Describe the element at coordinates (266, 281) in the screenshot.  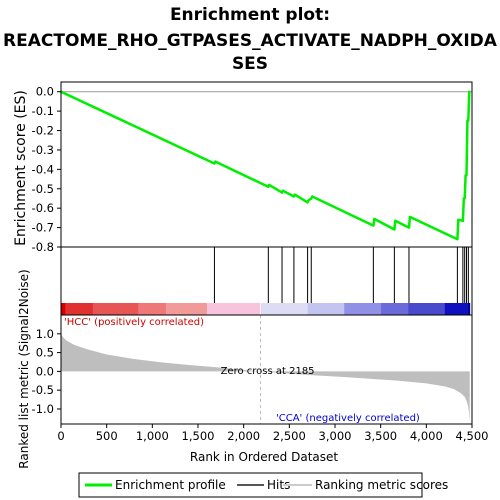
I see `hits-panel` at that location.